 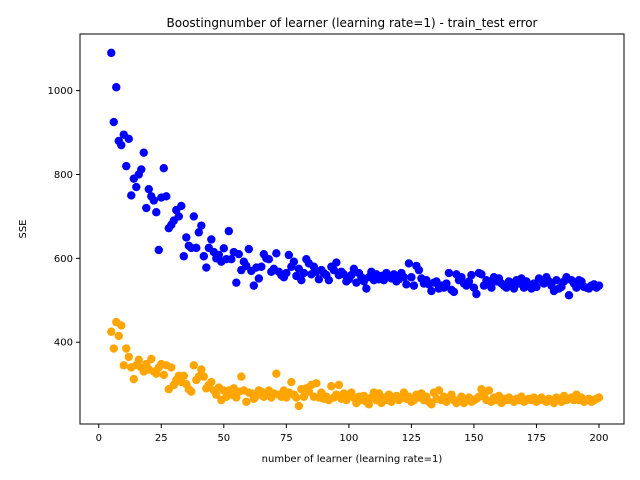 What do you see at coordinates (63, 175) in the screenshot?
I see `y-tick-label: 800` at bounding box center [63, 175].